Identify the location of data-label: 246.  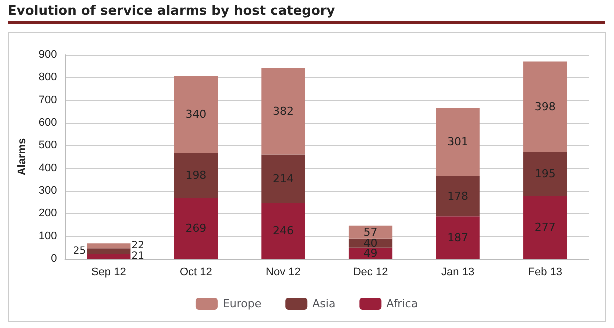
(283, 231).